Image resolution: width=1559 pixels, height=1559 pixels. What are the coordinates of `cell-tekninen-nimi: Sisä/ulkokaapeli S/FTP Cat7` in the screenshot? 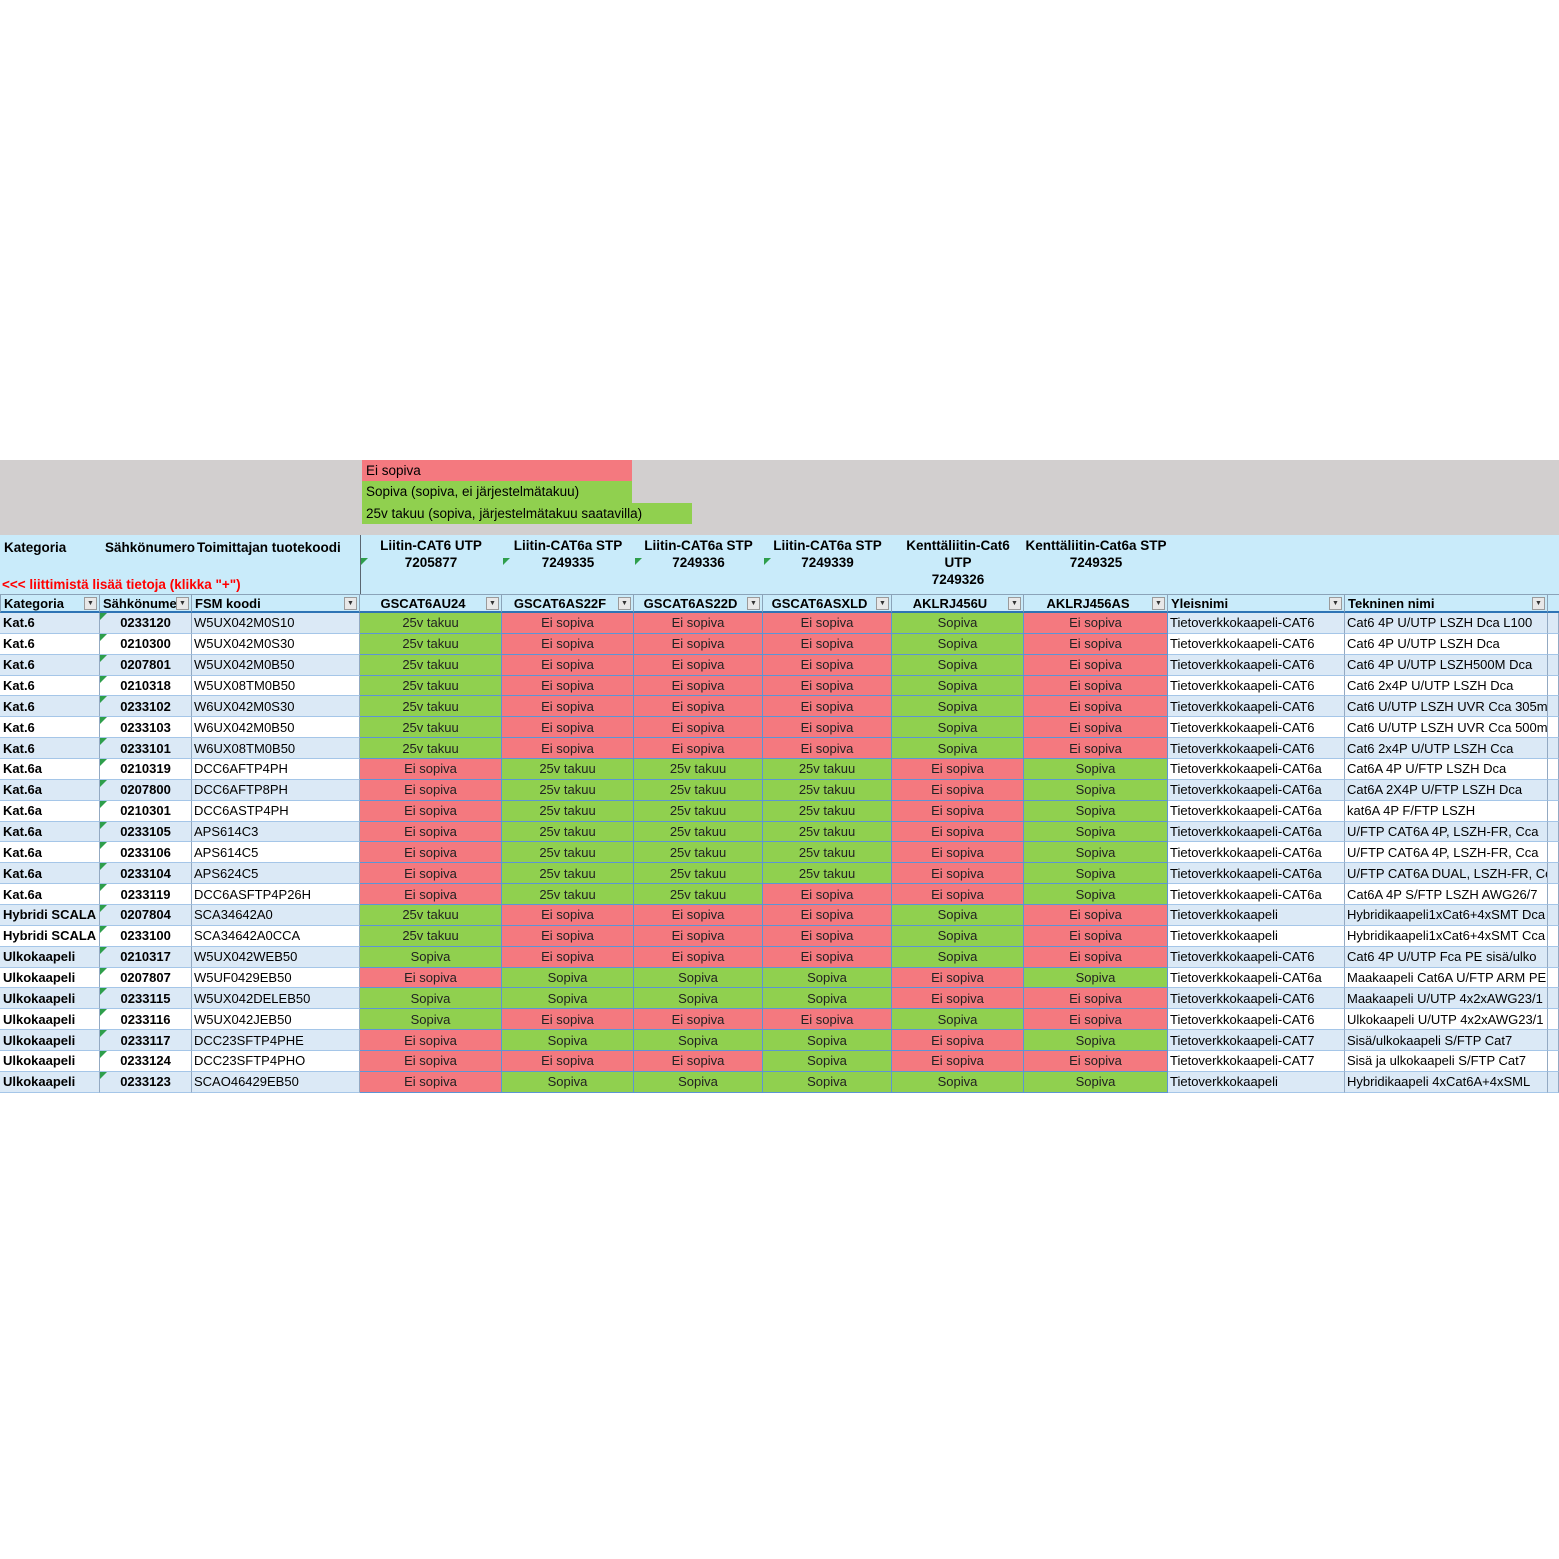 It's located at (1446, 1041).